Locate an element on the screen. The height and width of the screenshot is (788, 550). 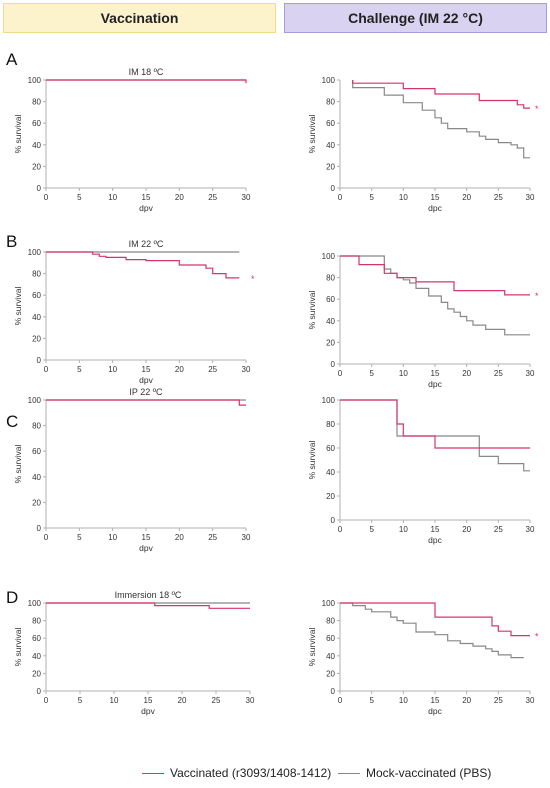
legend-swatch-mock is located at coordinates (349, 773).